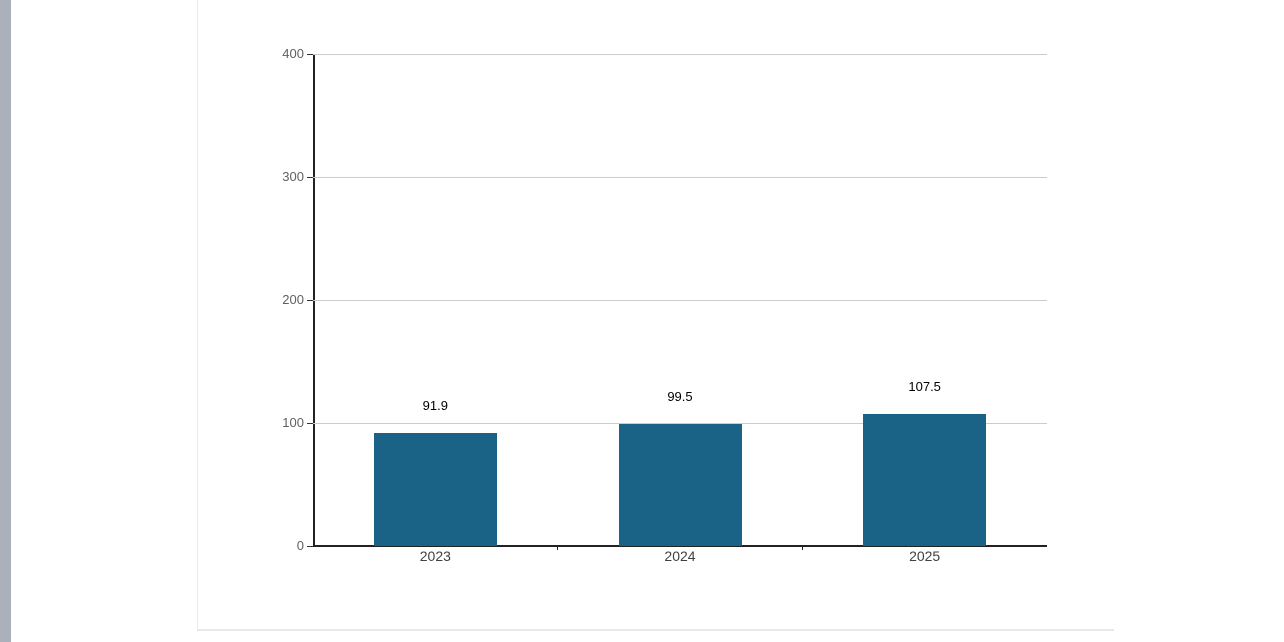 The image size is (1284, 642). I want to click on bar-value-label: 91.9, so click(435, 405).